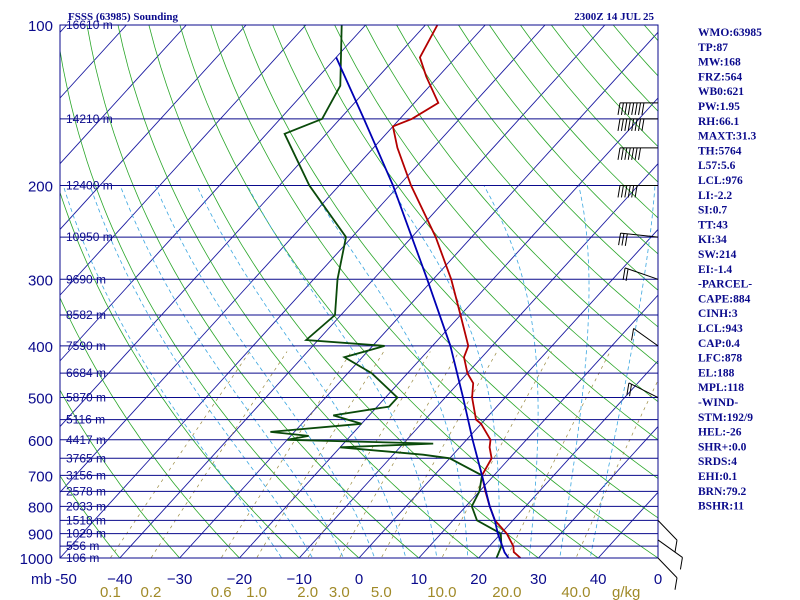 This screenshot has width=800, height=600. Describe the element at coordinates (478, 579) in the screenshot. I see `temperature-tick-label: 20` at that location.